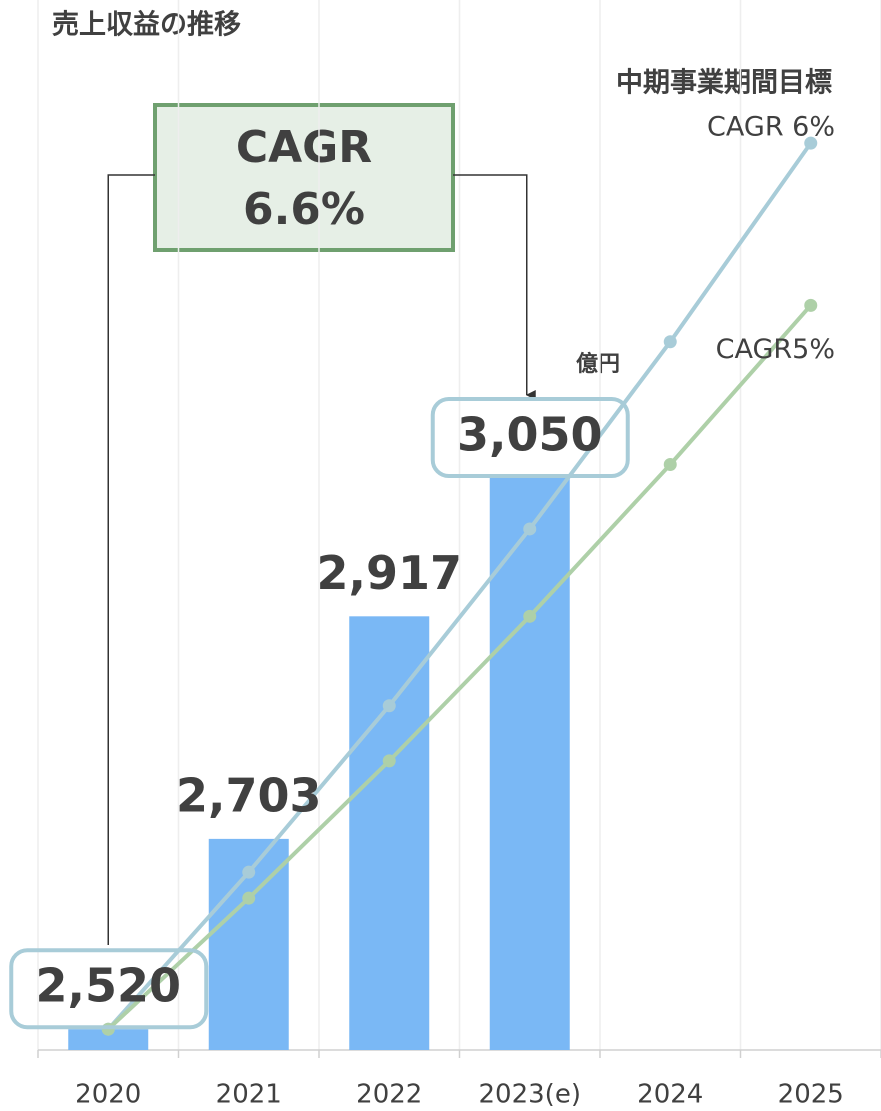 The width and height of the screenshot is (881, 1111). What do you see at coordinates (775, 349) in the screenshot?
I see `series-label: CAGR5%` at bounding box center [775, 349].